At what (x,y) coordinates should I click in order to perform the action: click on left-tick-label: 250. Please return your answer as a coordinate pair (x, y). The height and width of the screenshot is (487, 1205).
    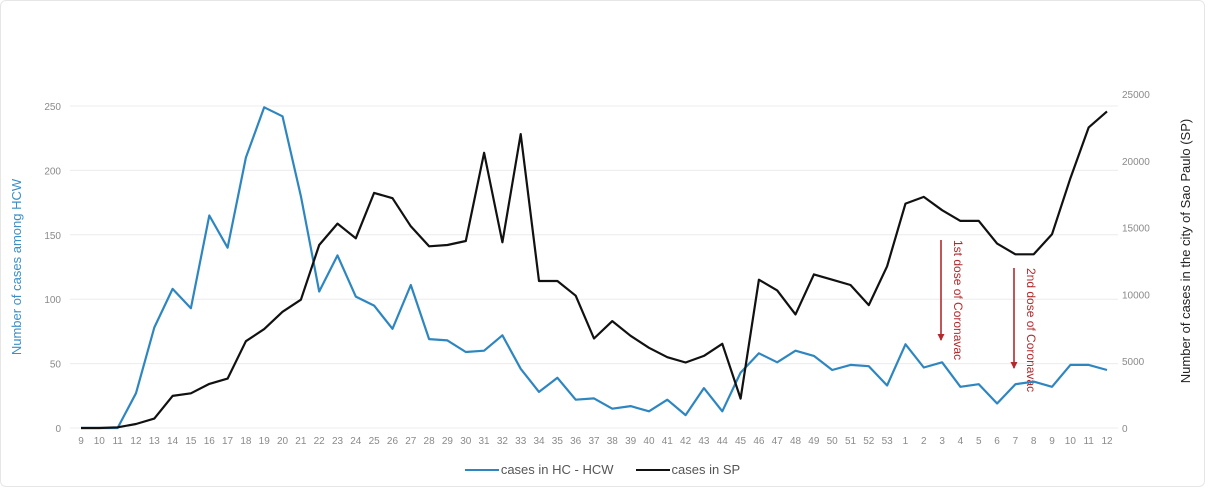
    Looking at the image, I should click on (52, 107).